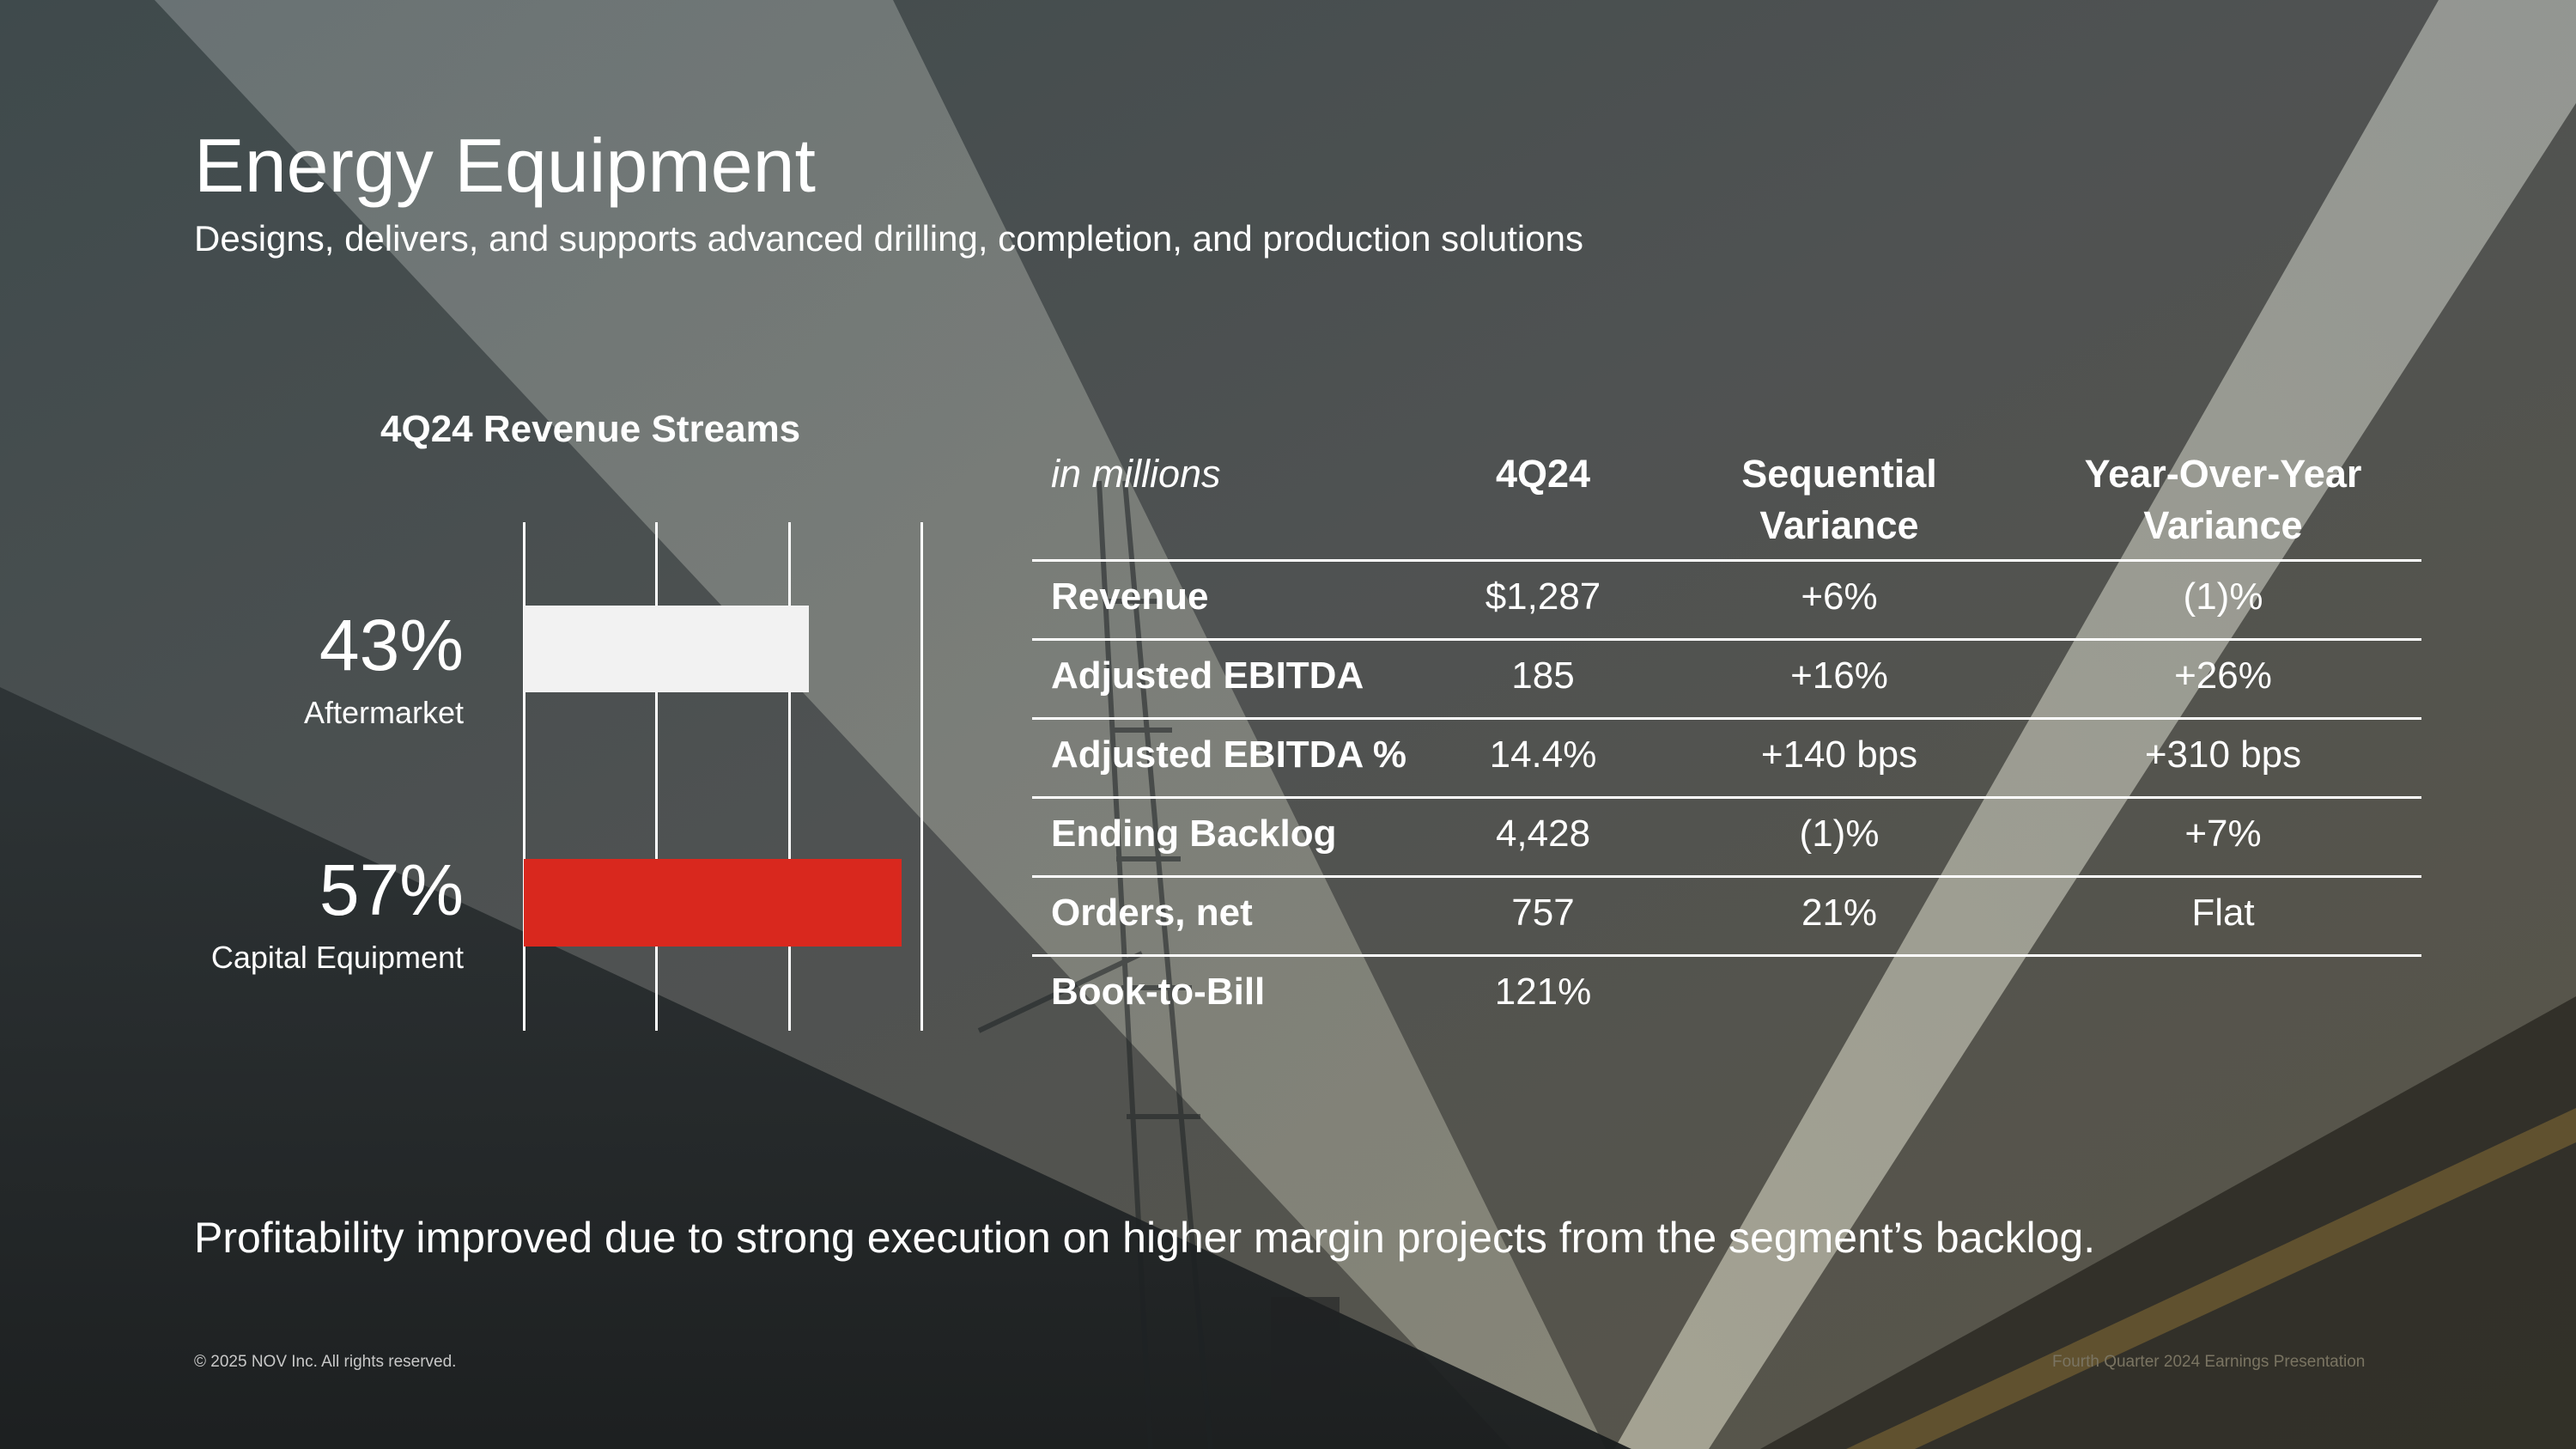 The width and height of the screenshot is (2576, 1449). What do you see at coordinates (1136, 474) in the screenshot?
I see `table-header-units: in millions` at bounding box center [1136, 474].